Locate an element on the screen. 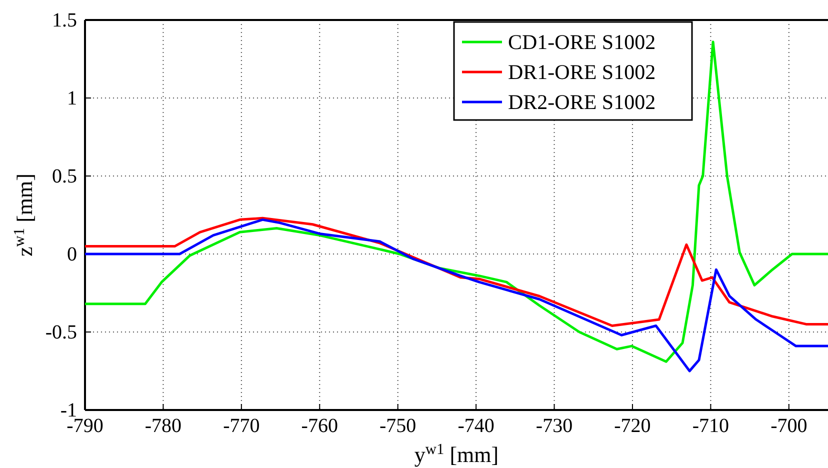 This screenshot has height=468, width=828. y-tick-label: 0 is located at coordinates (72, 254).